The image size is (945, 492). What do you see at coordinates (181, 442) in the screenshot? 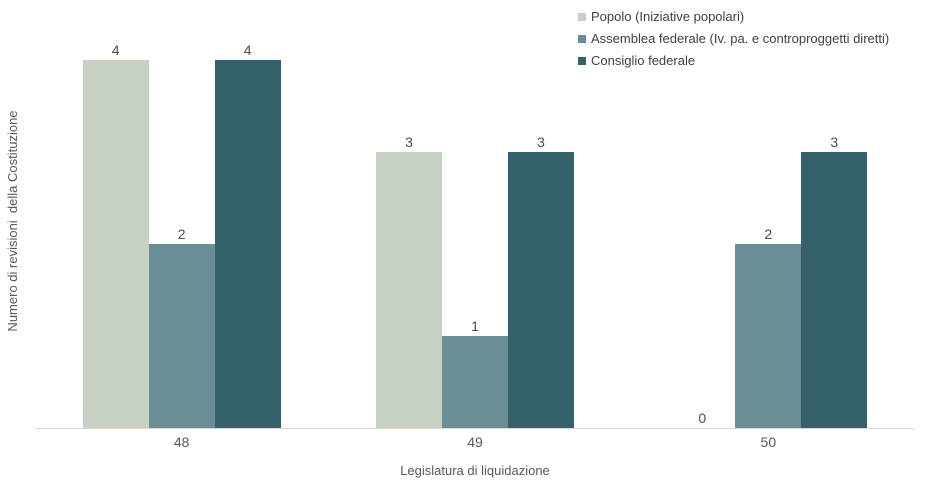
I see `x-tick-label-48: 48` at bounding box center [181, 442].